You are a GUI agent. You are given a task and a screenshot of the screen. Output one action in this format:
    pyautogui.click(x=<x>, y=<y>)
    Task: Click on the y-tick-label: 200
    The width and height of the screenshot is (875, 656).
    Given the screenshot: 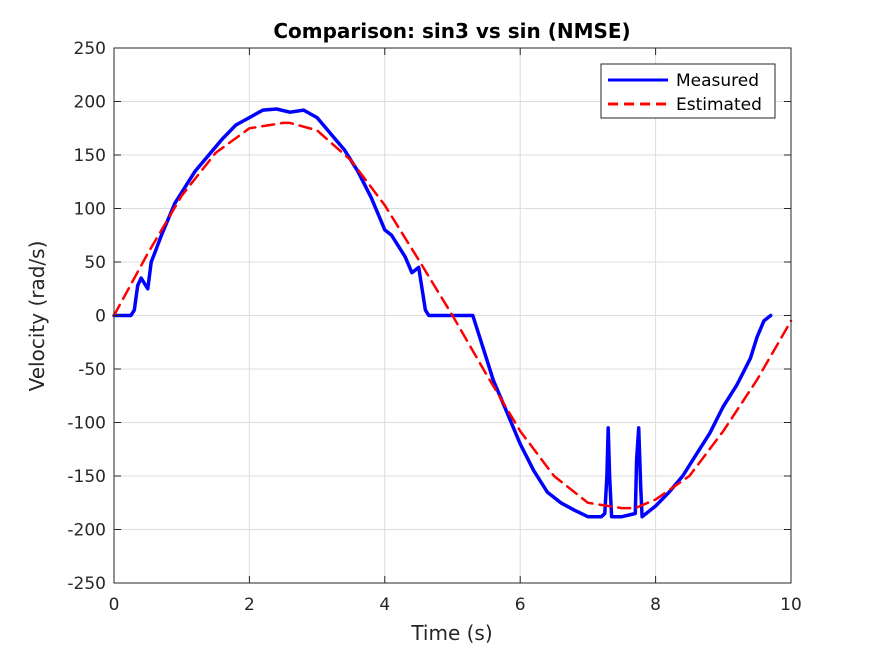 What is the action you would take?
    pyautogui.click(x=90, y=103)
    